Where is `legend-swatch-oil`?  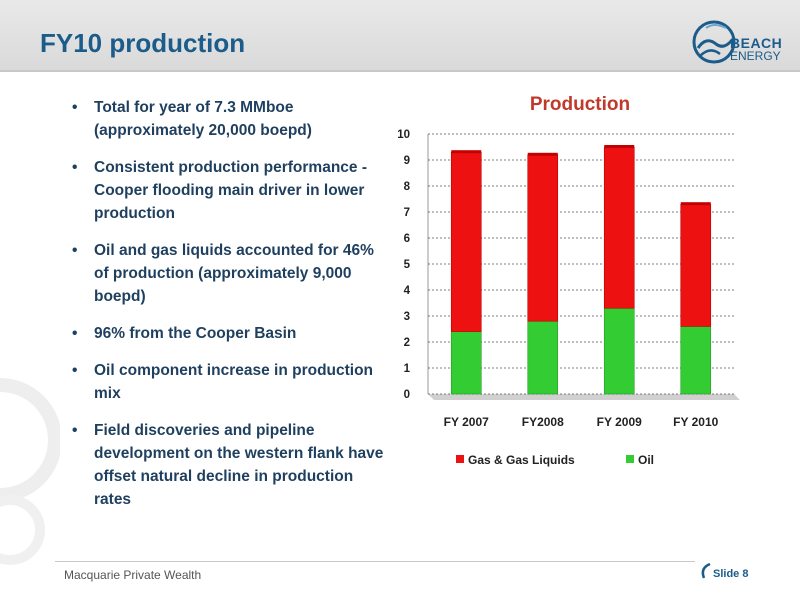 legend-swatch-oil is located at coordinates (630, 459).